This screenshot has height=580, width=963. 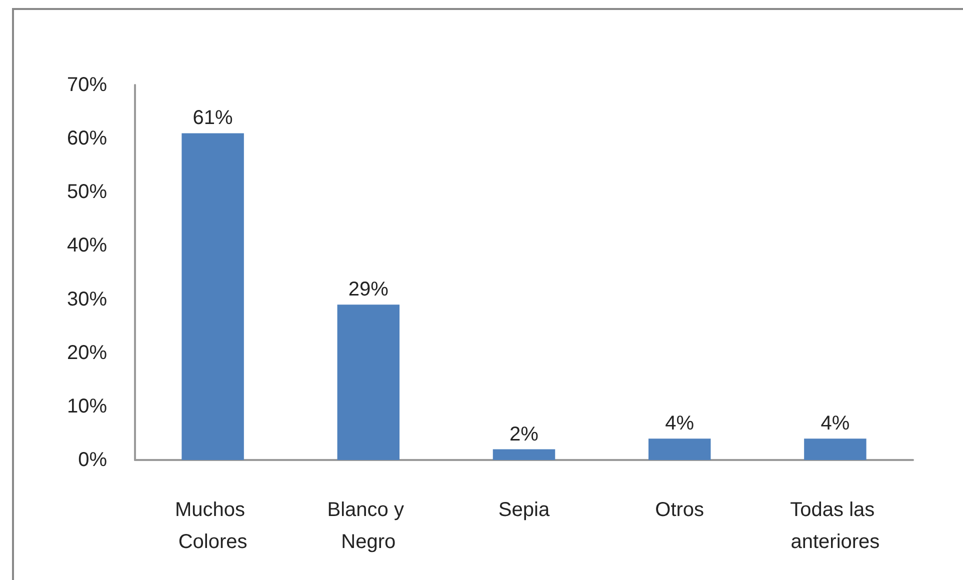 What do you see at coordinates (87, 299) in the screenshot?
I see `y-tick-label: 30%` at bounding box center [87, 299].